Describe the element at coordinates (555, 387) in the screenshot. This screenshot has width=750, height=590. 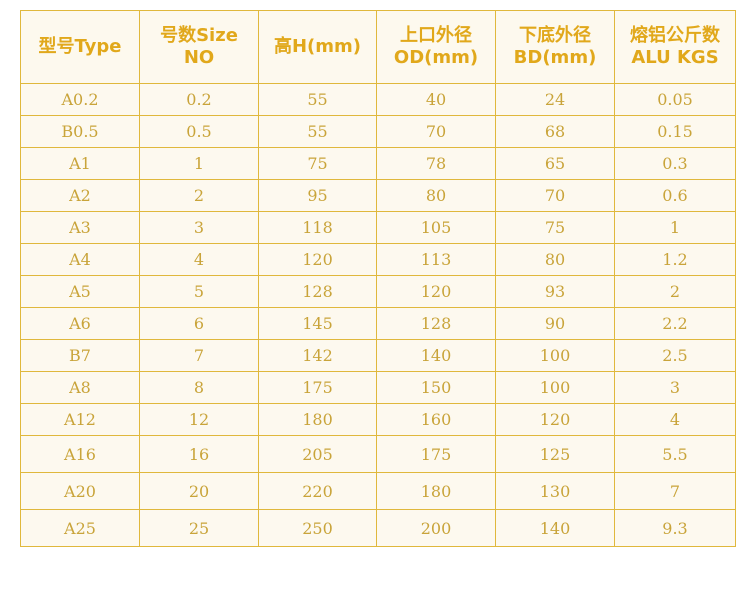
I see `bottom-diameter-cell: 100` at that location.